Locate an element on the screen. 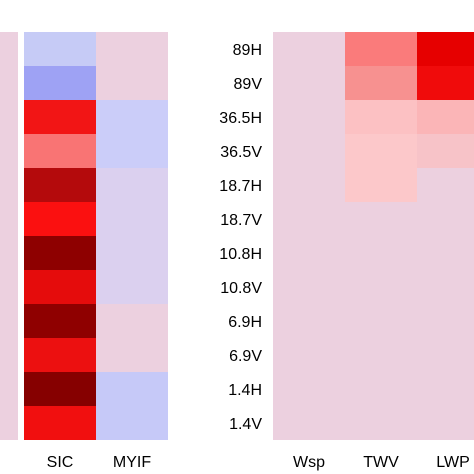 The width and height of the screenshot is (474, 474). right-row-label: 1.4V is located at coordinates (245, 424).